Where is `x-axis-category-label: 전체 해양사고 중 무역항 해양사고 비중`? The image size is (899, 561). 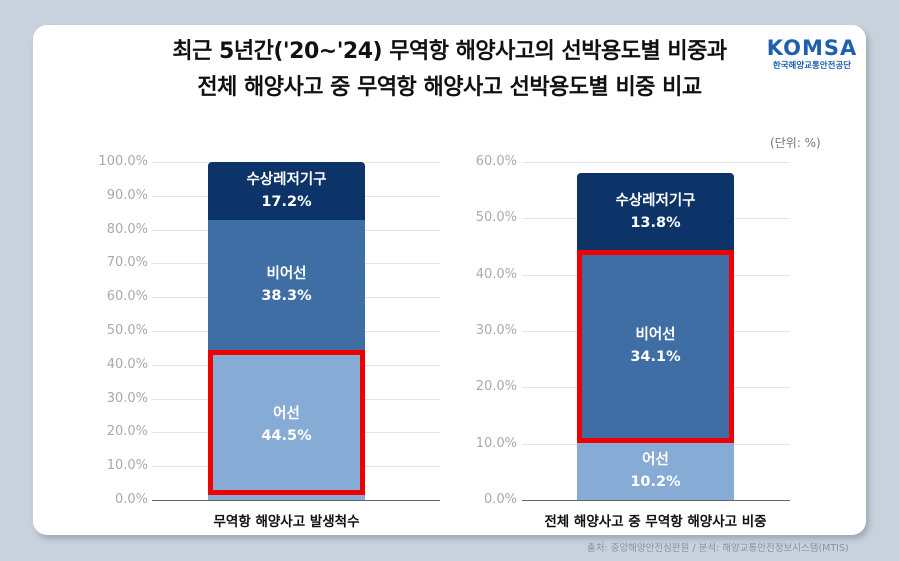 x-axis-category-label: 전체 해양사고 중 무역항 해양사고 비중 is located at coordinates (655, 522).